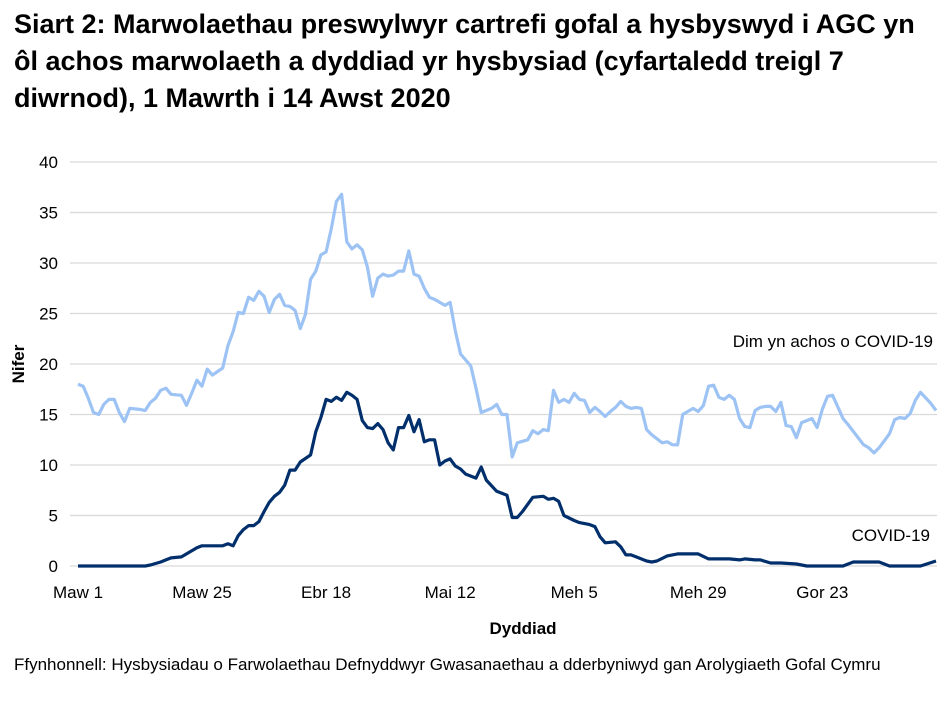  I want to click on y-tick-label: 40, so click(48, 162).